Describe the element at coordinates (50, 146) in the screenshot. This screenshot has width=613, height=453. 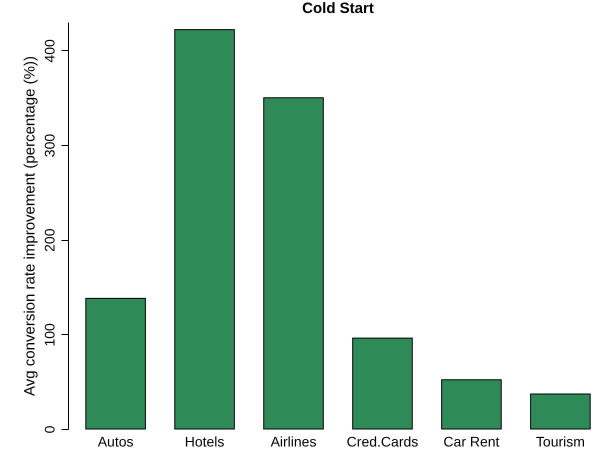
I see `y-tick-label: 300` at that location.